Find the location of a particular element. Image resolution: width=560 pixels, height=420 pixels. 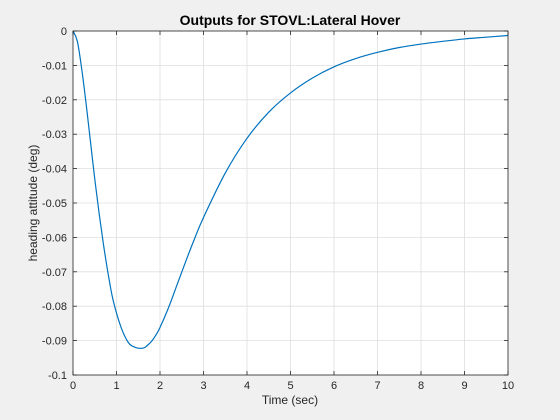

x-tick-label: 10 is located at coordinates (508, 386).